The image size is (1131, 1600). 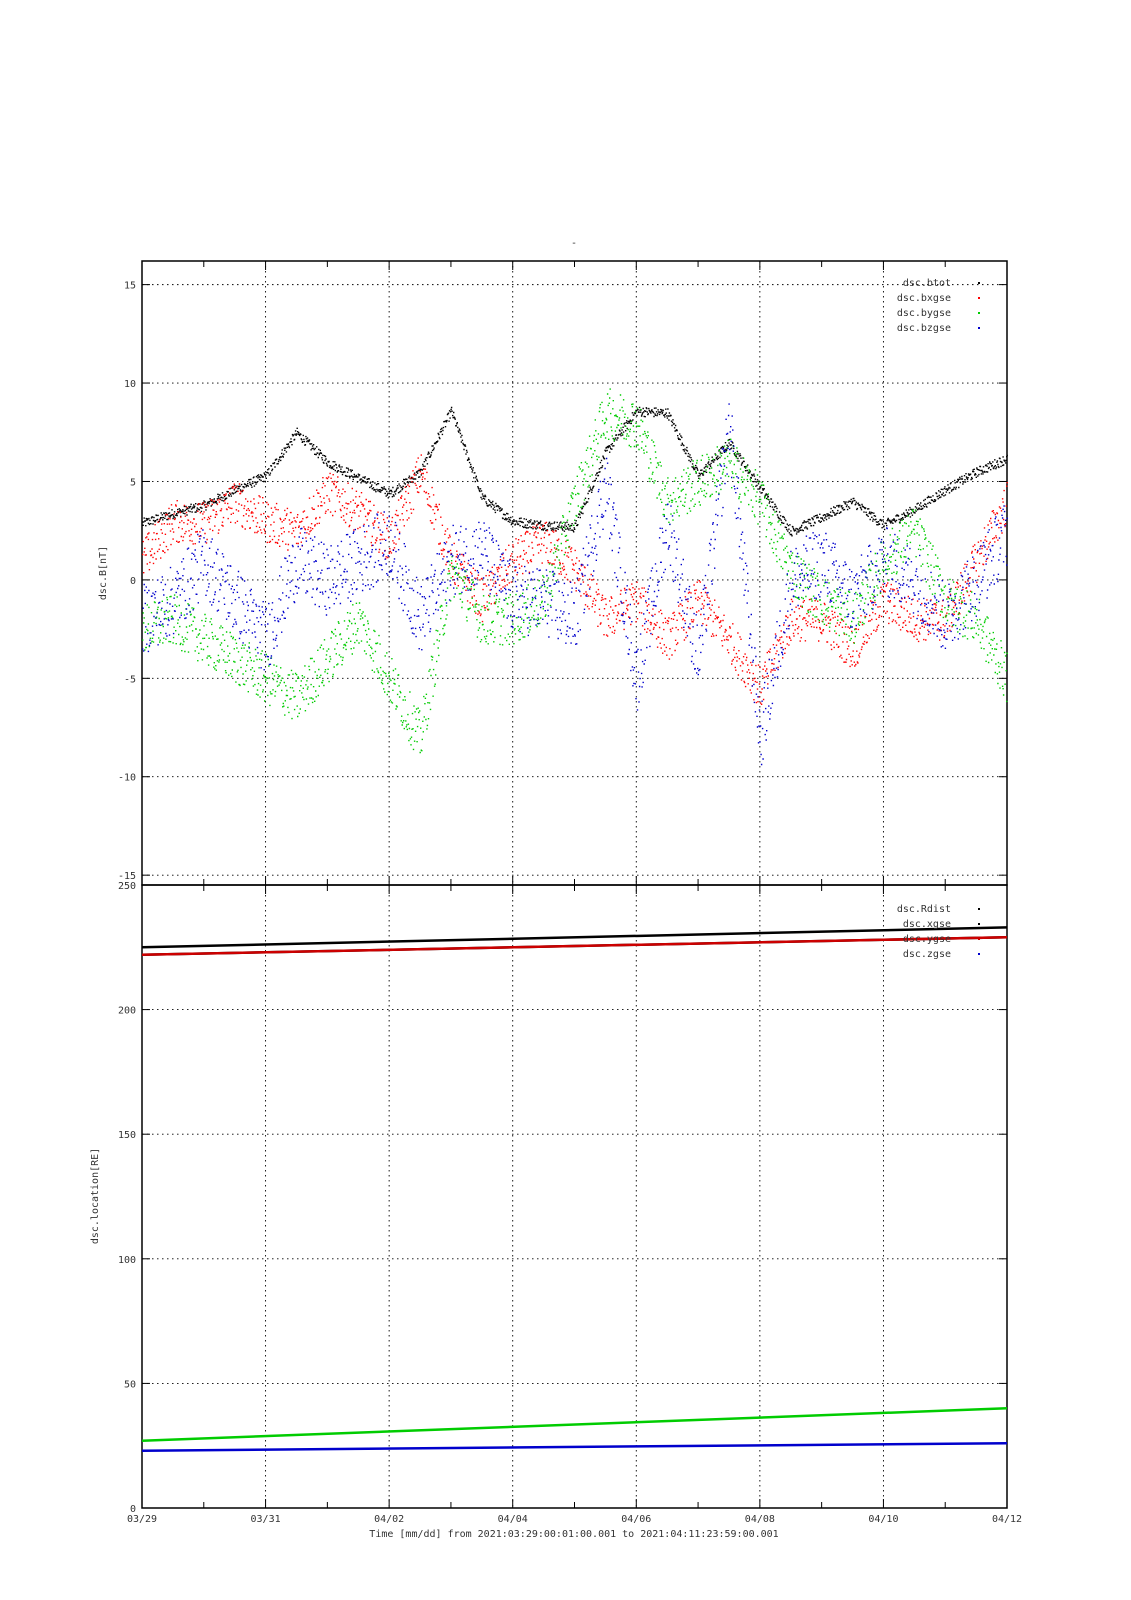 What do you see at coordinates (927, 954) in the screenshot?
I see `legend-label: dsc.zgse` at bounding box center [927, 954].